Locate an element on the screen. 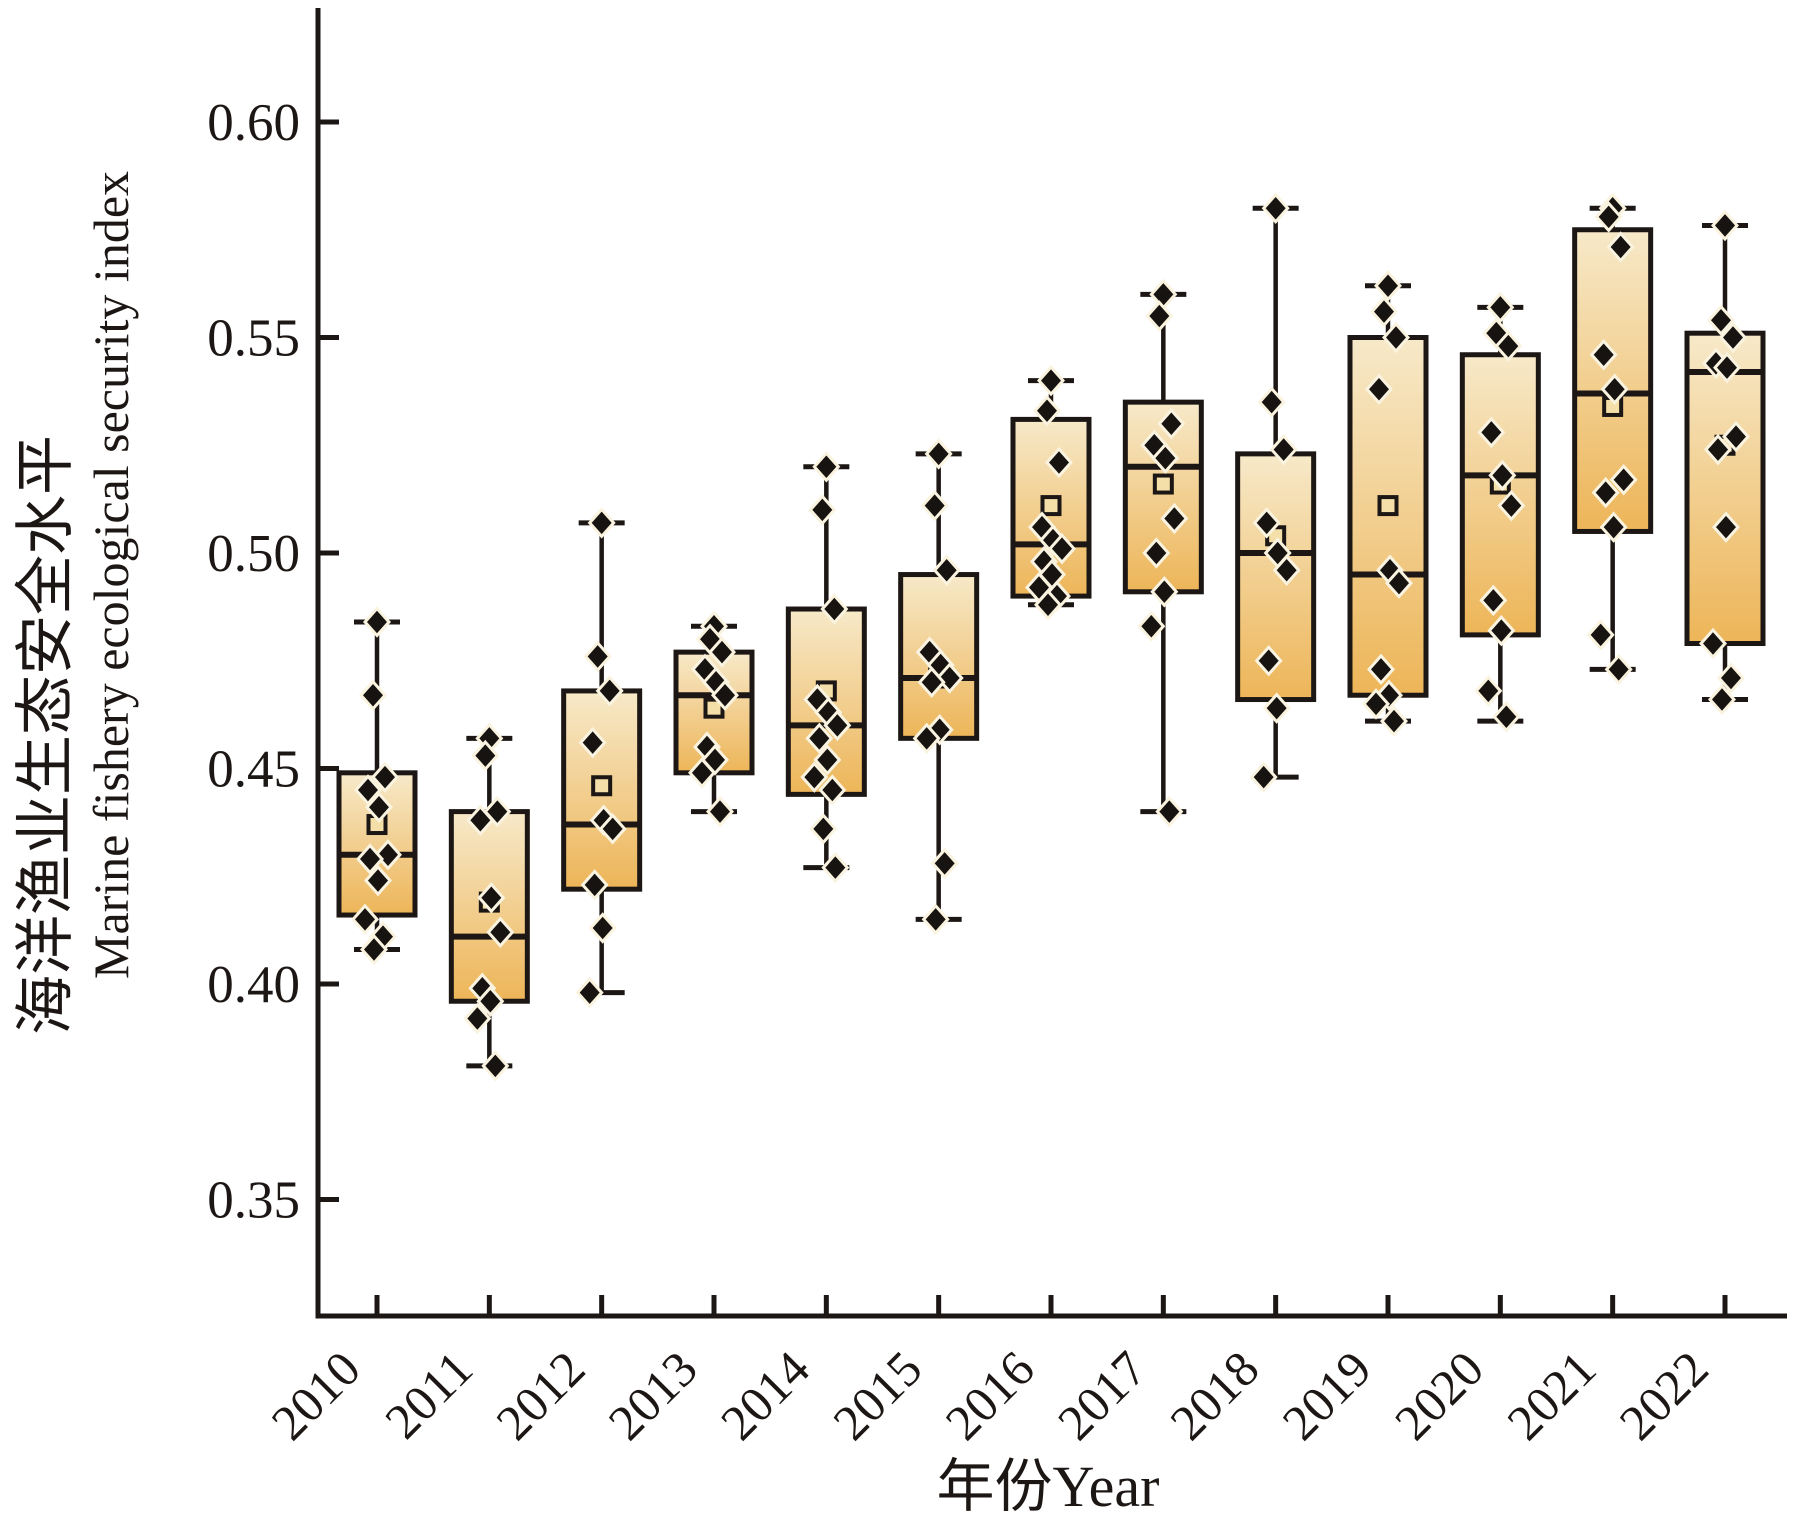 The height and width of the screenshot is (1537, 1819). y-axis-title-zh: 海洋渔业生态安全水平 is located at coordinates (46, 735).